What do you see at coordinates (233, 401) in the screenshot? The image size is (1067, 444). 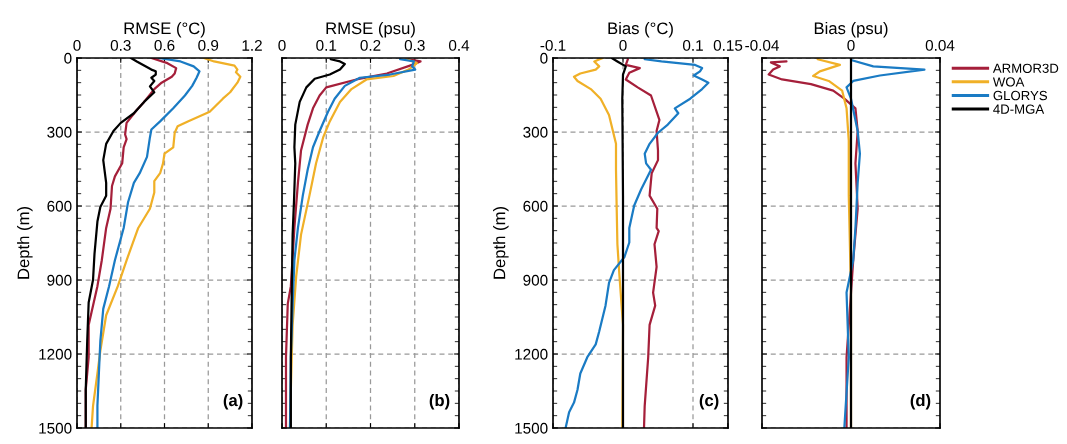 I see `annotation: (a)` at bounding box center [233, 401].